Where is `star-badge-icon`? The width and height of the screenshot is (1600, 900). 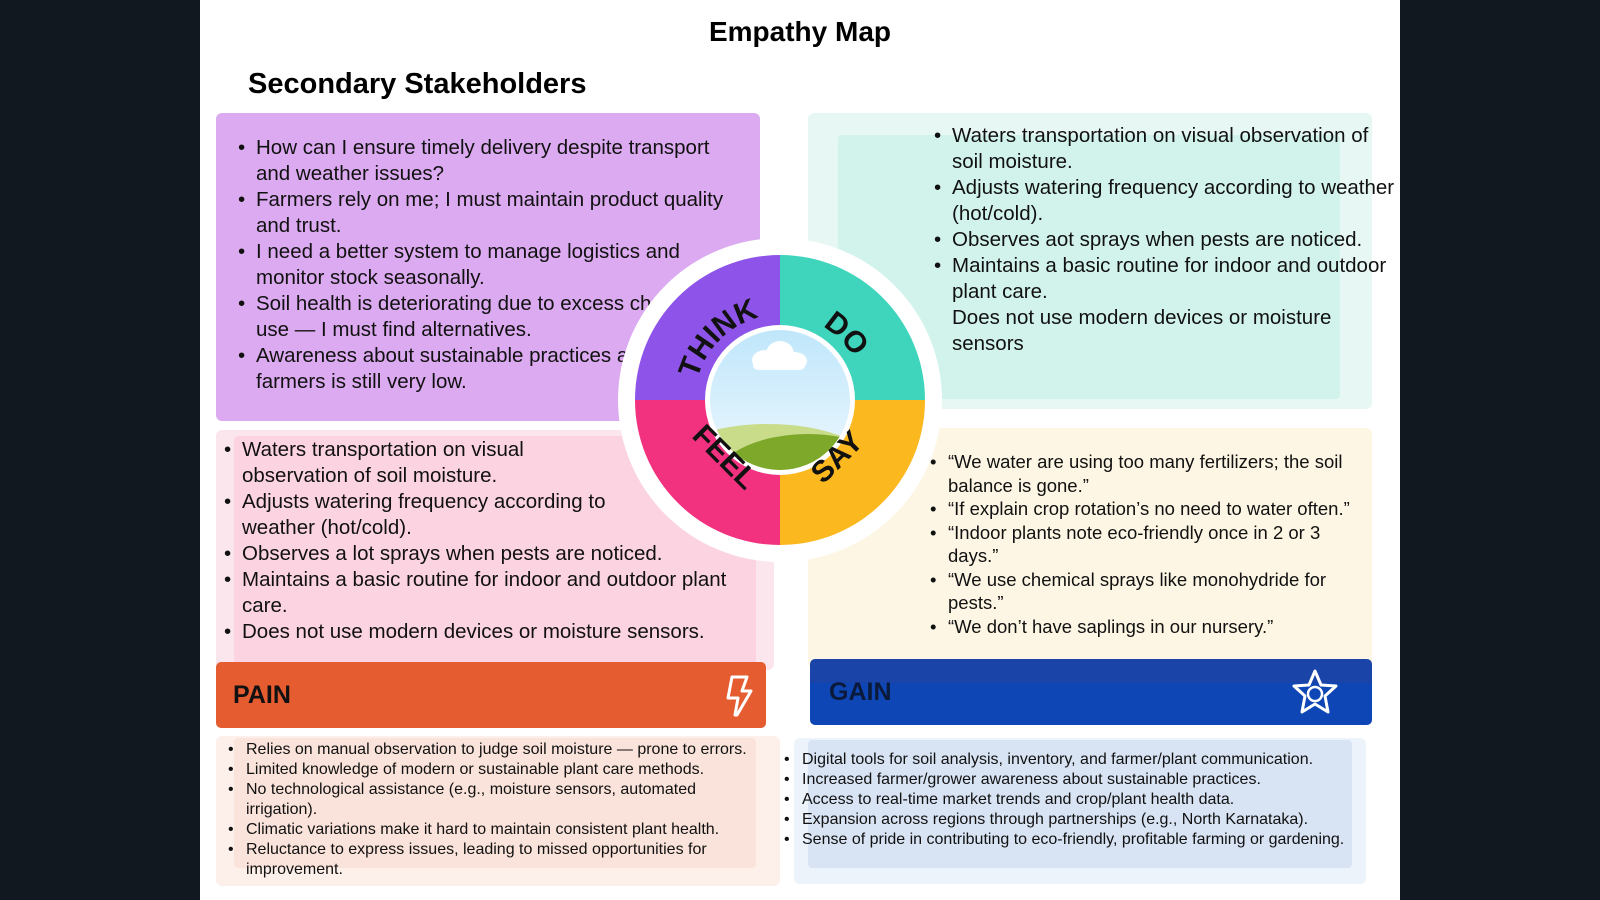
star-badge-icon is located at coordinates (1315, 691).